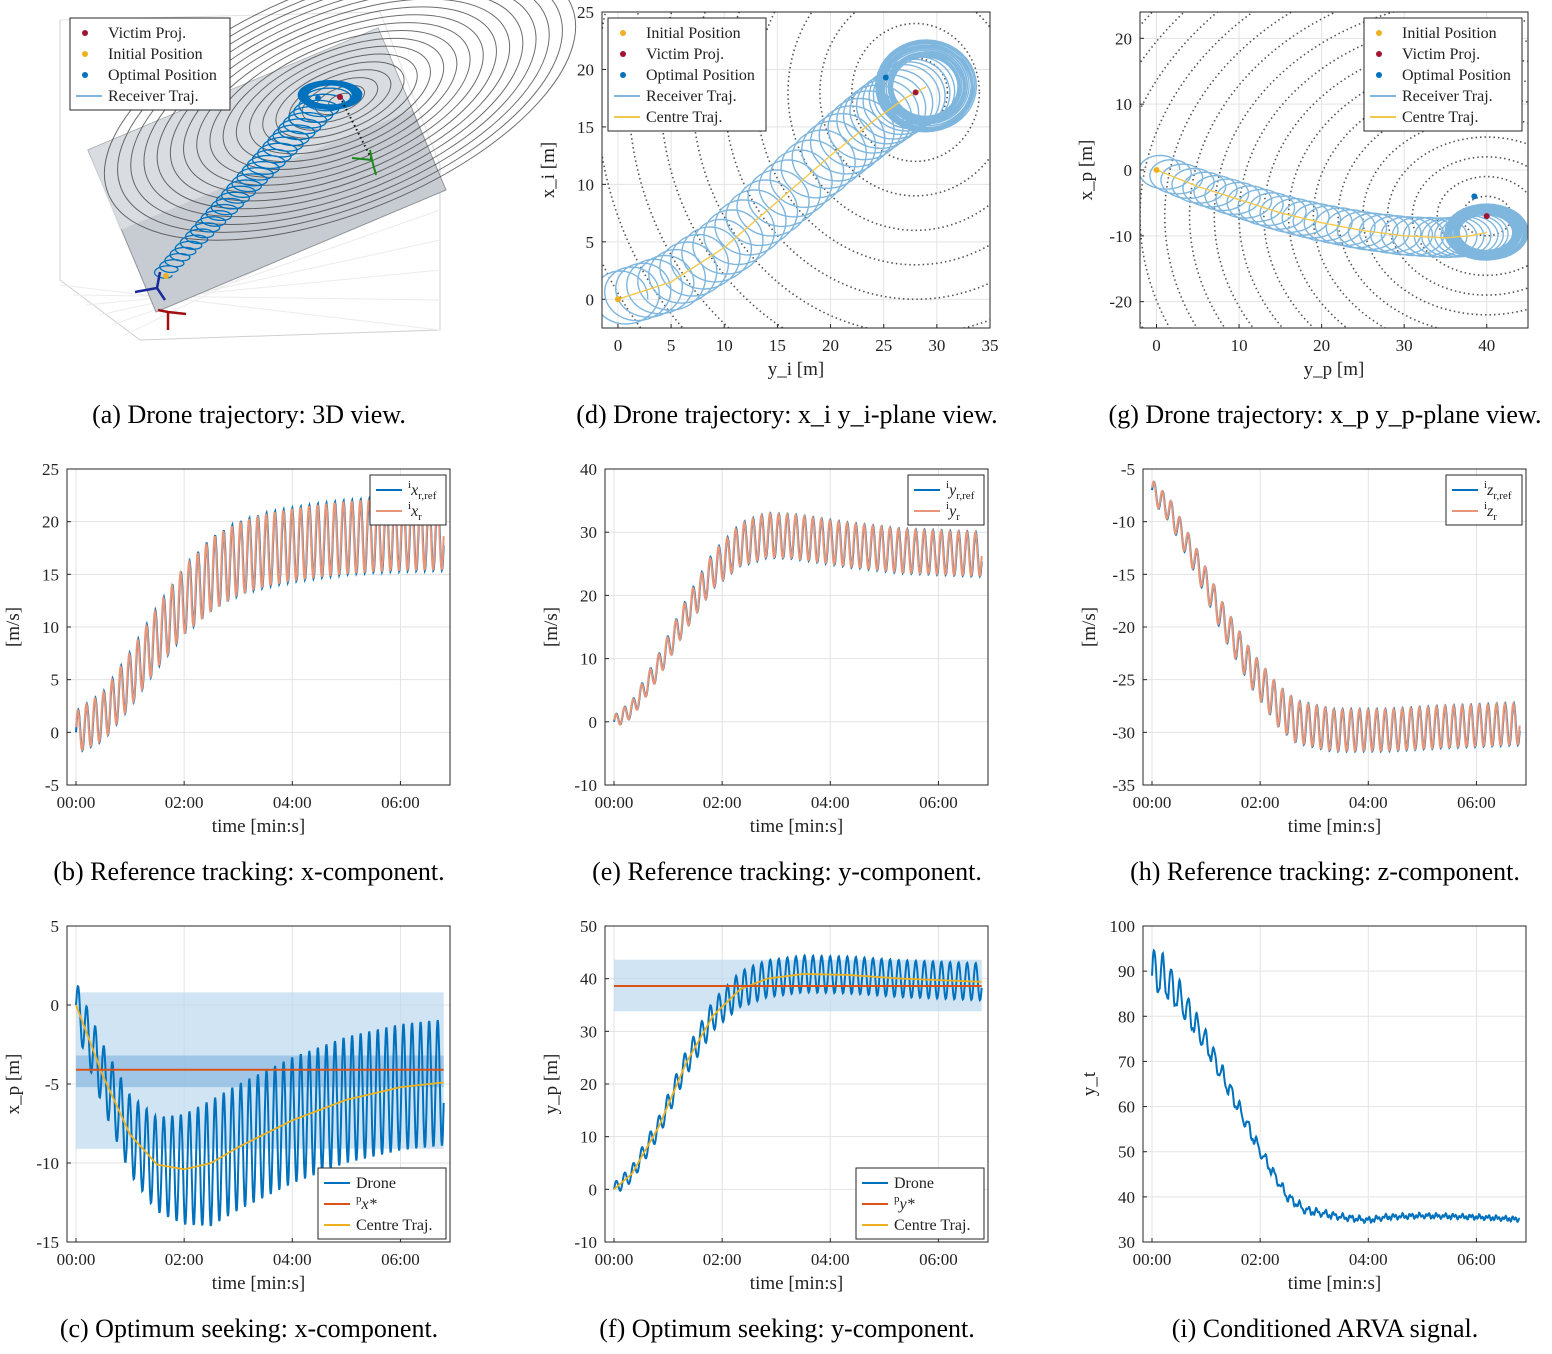 The height and width of the screenshot is (1354, 1552). I want to click on a-box-top, so click(250, 88).